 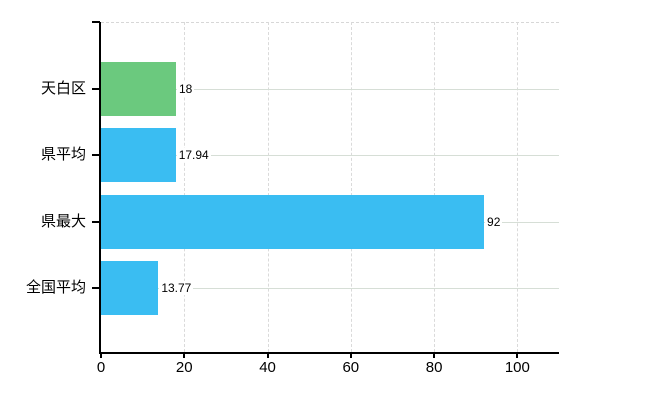 I want to click on x-axis-line, so click(x=329, y=353).